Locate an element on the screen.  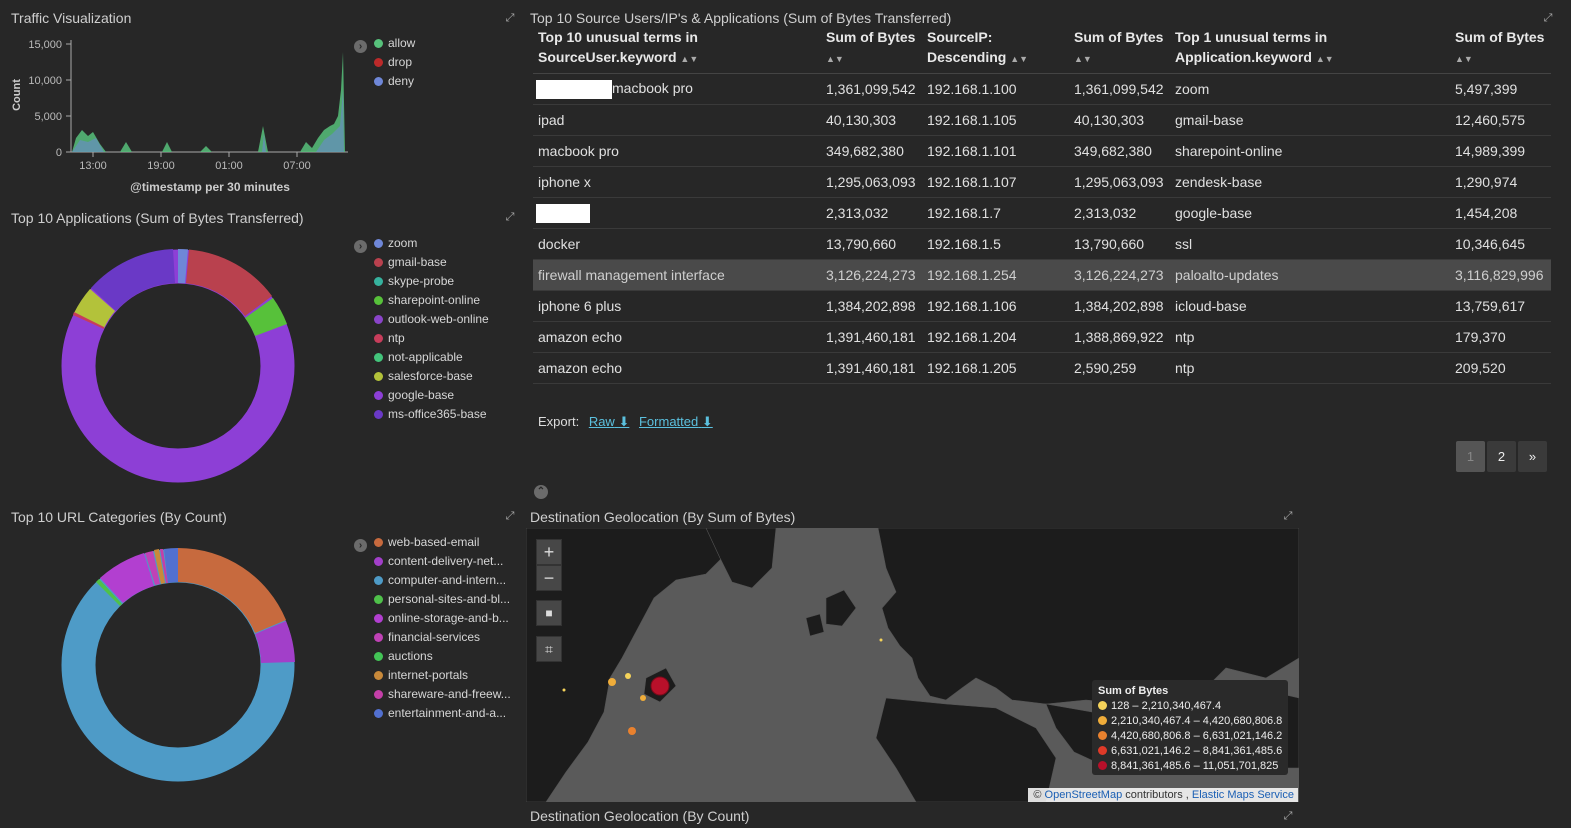
legend-item: deny is located at coordinates (394, 81).